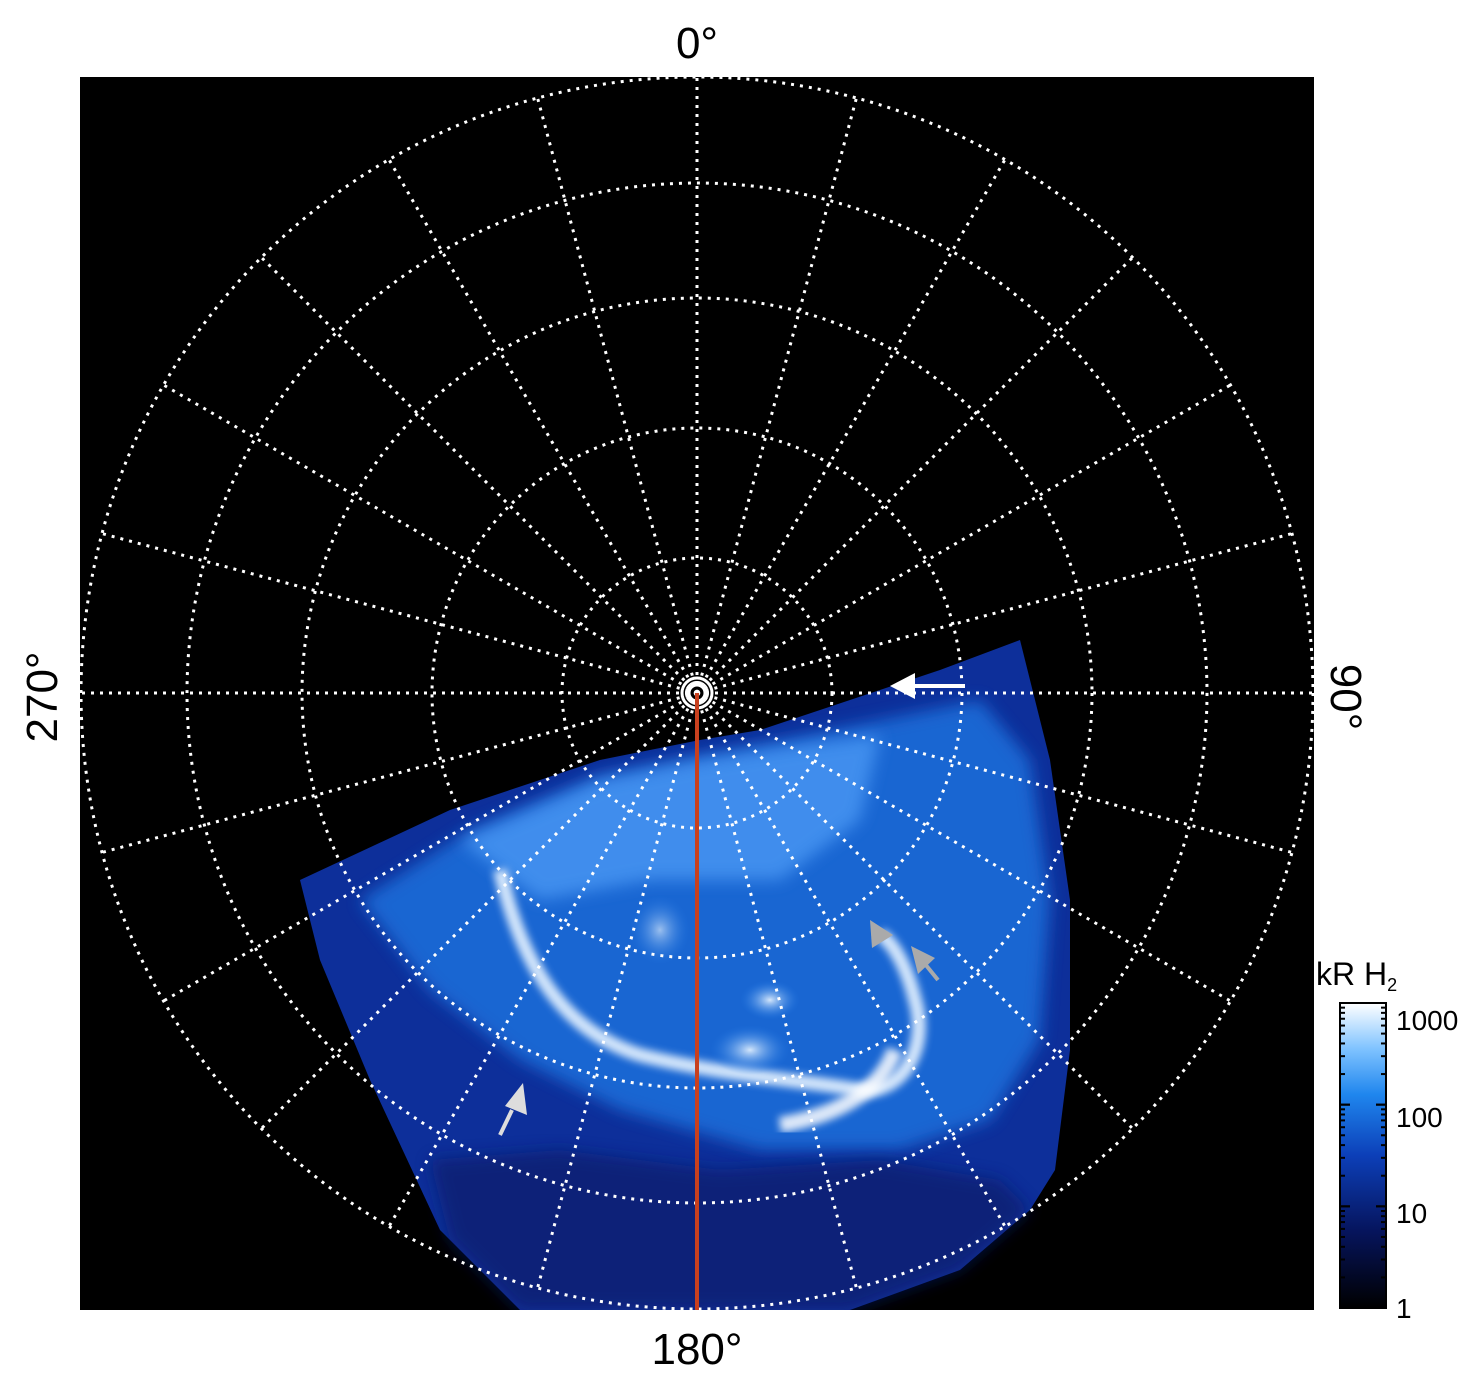  What do you see at coordinates (670, 817) in the screenshot?
I see `aurora-streaks` at bounding box center [670, 817].